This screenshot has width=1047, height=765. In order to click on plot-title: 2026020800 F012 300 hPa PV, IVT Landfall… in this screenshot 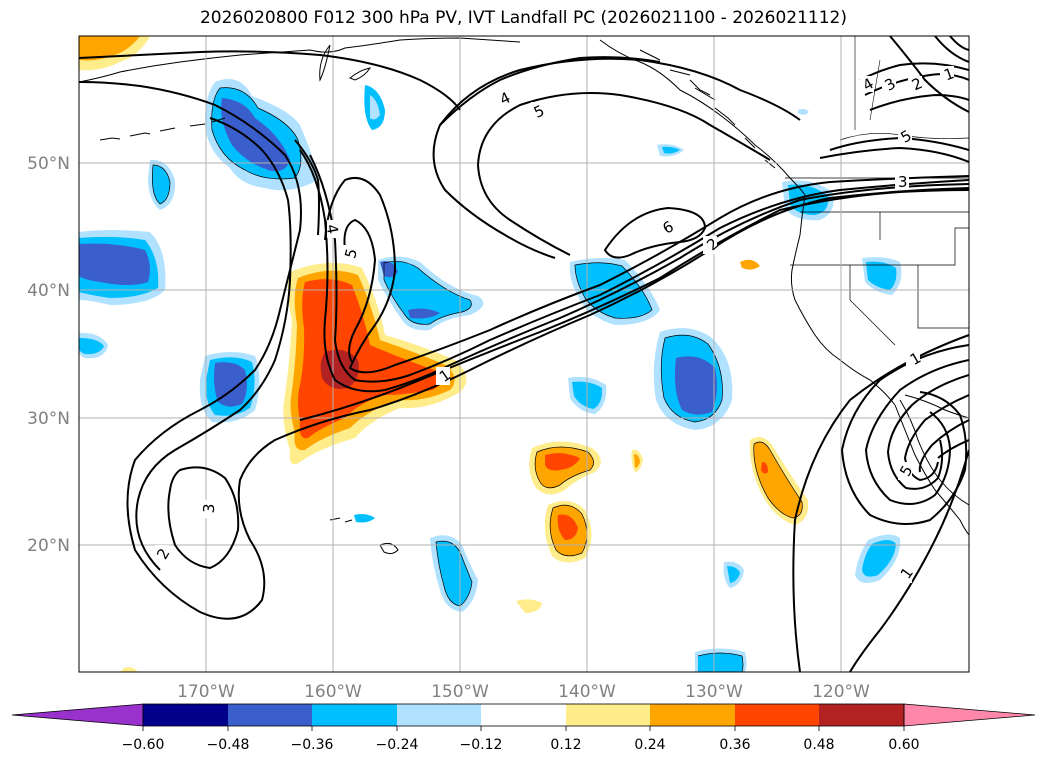, I will do `click(523, 18)`.